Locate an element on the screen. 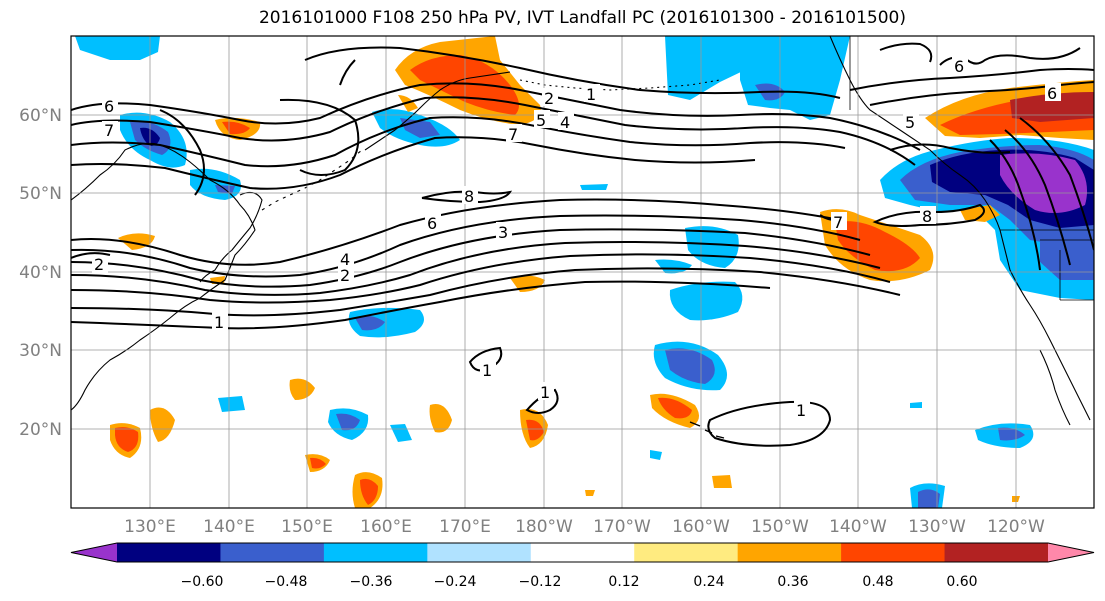 This screenshot has height=601, width=1105. lon-label: 170°E is located at coordinates (465, 527).